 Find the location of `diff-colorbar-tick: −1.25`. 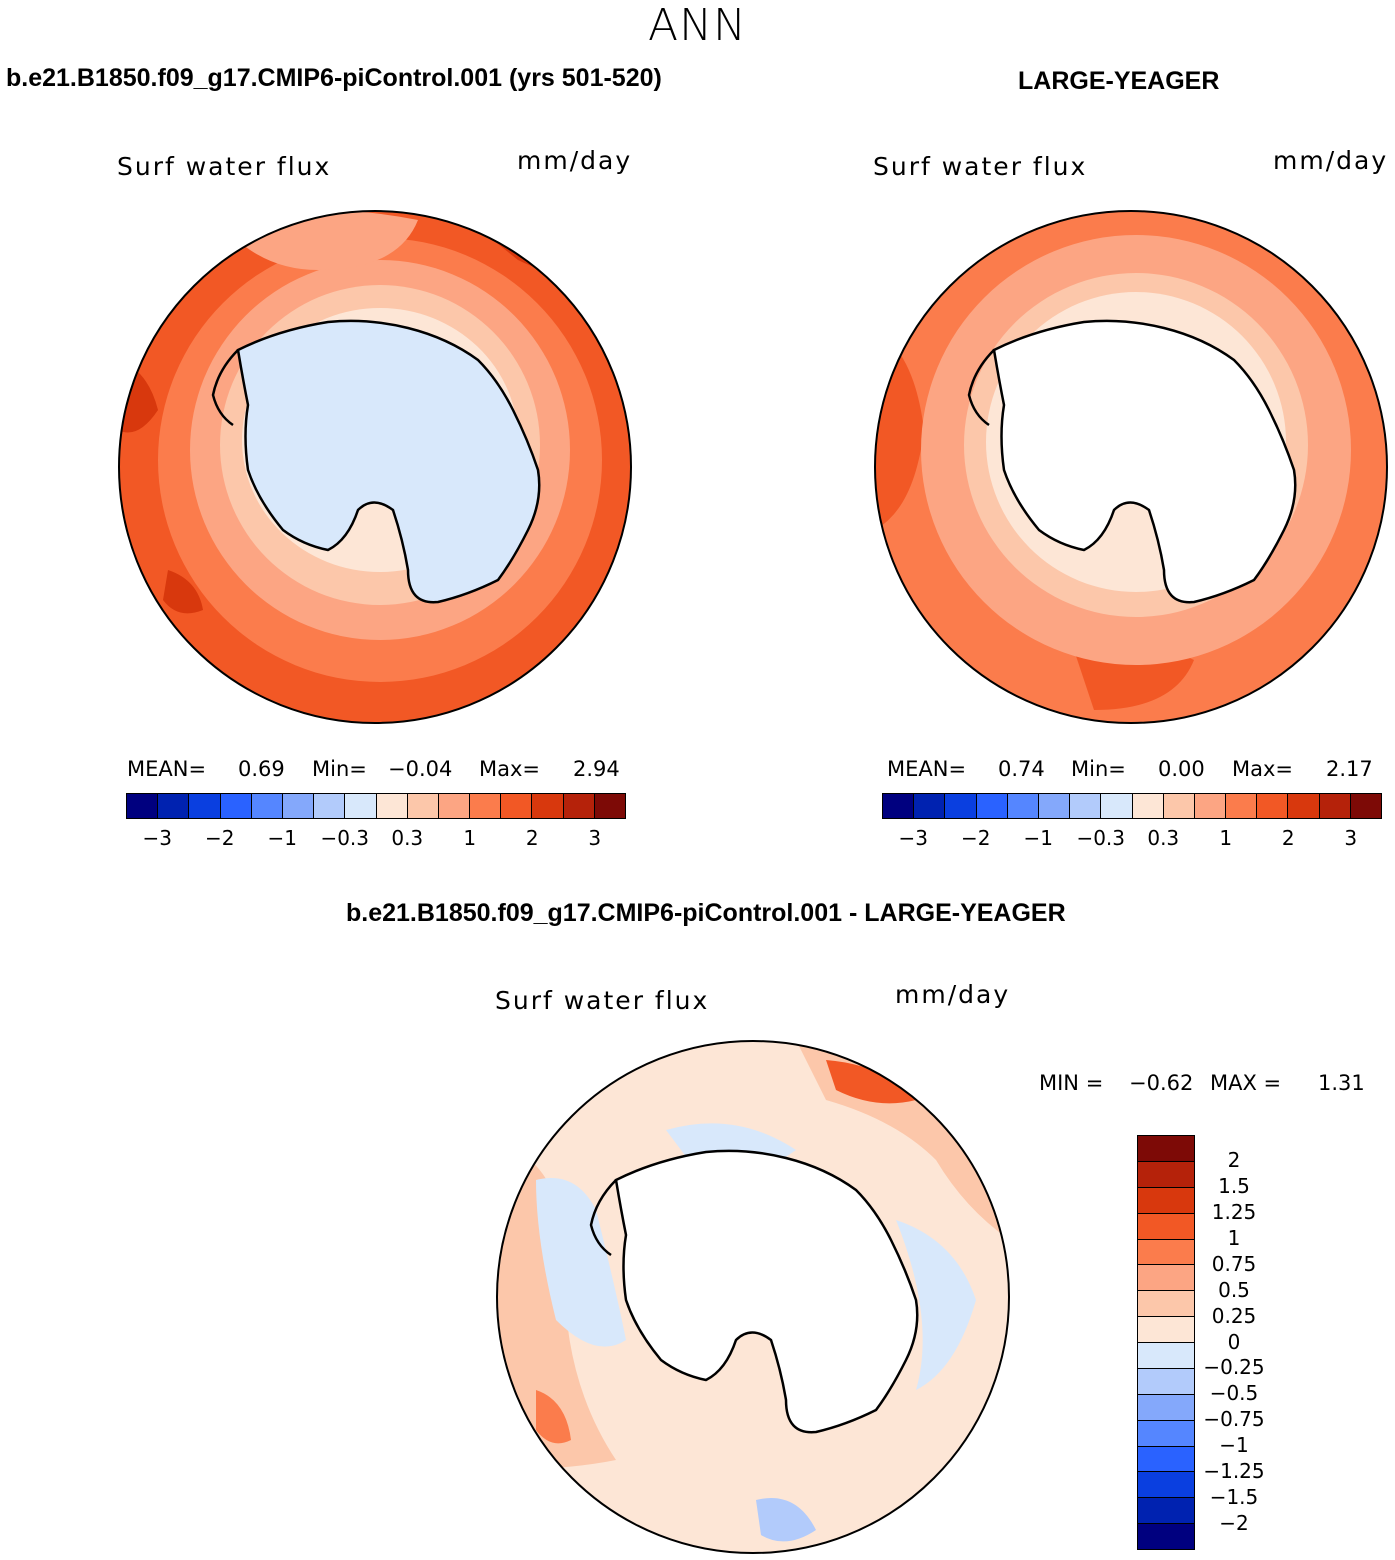

diff-colorbar-tick: −1.25 is located at coordinates (1234, 1471).